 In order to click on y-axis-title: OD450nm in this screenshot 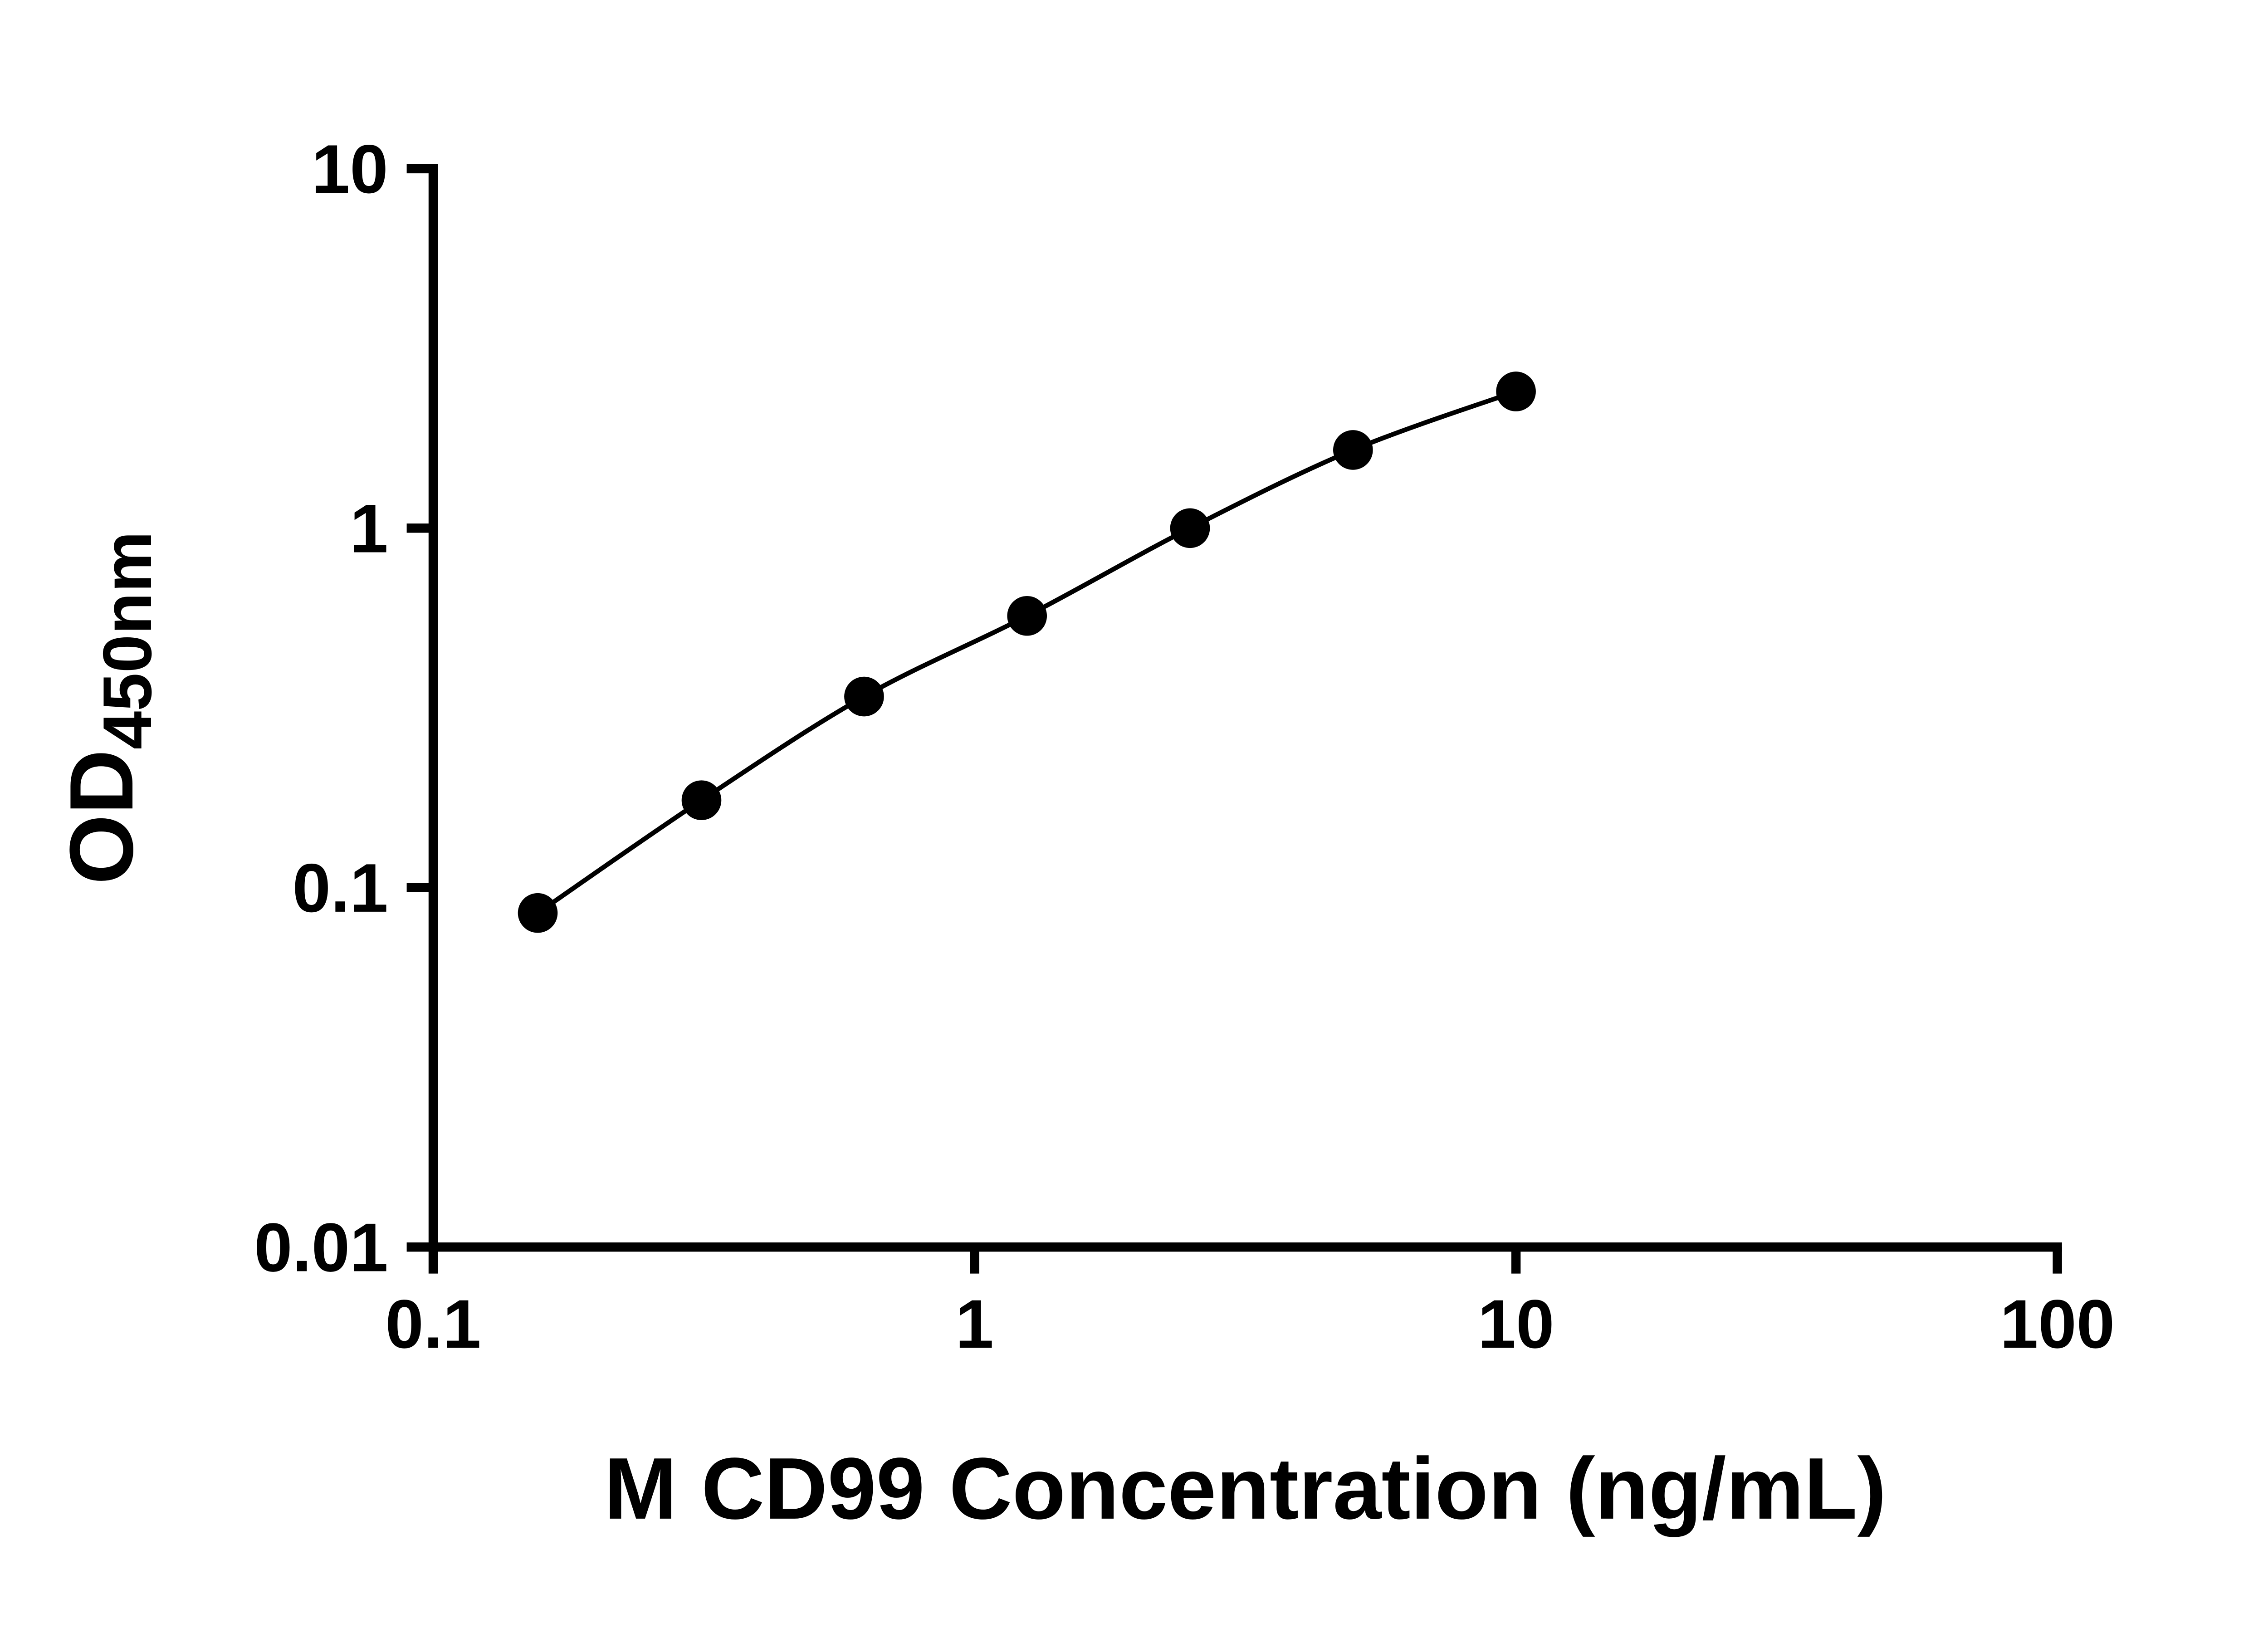, I will do `click(109, 708)`.